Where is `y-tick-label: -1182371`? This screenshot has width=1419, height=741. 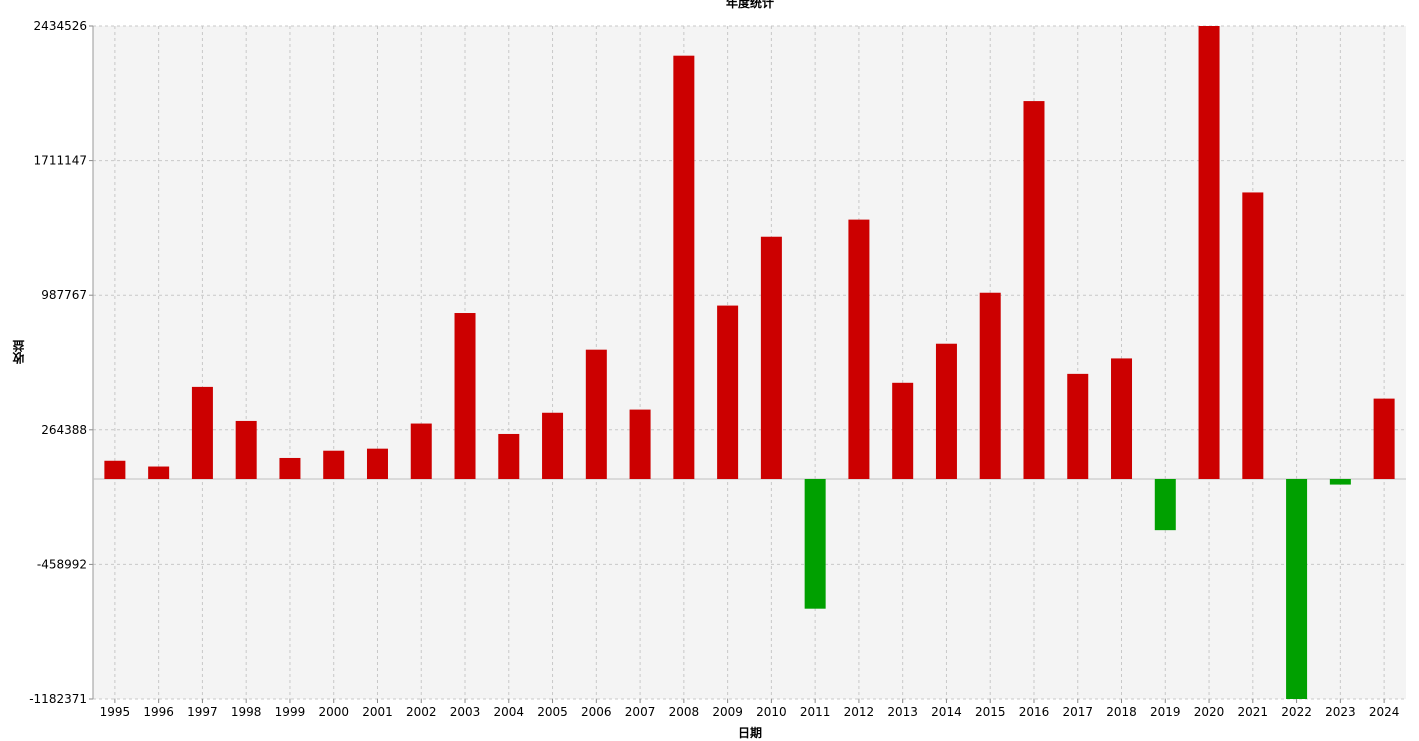
y-tick-label: -1182371 is located at coordinates (58, 699).